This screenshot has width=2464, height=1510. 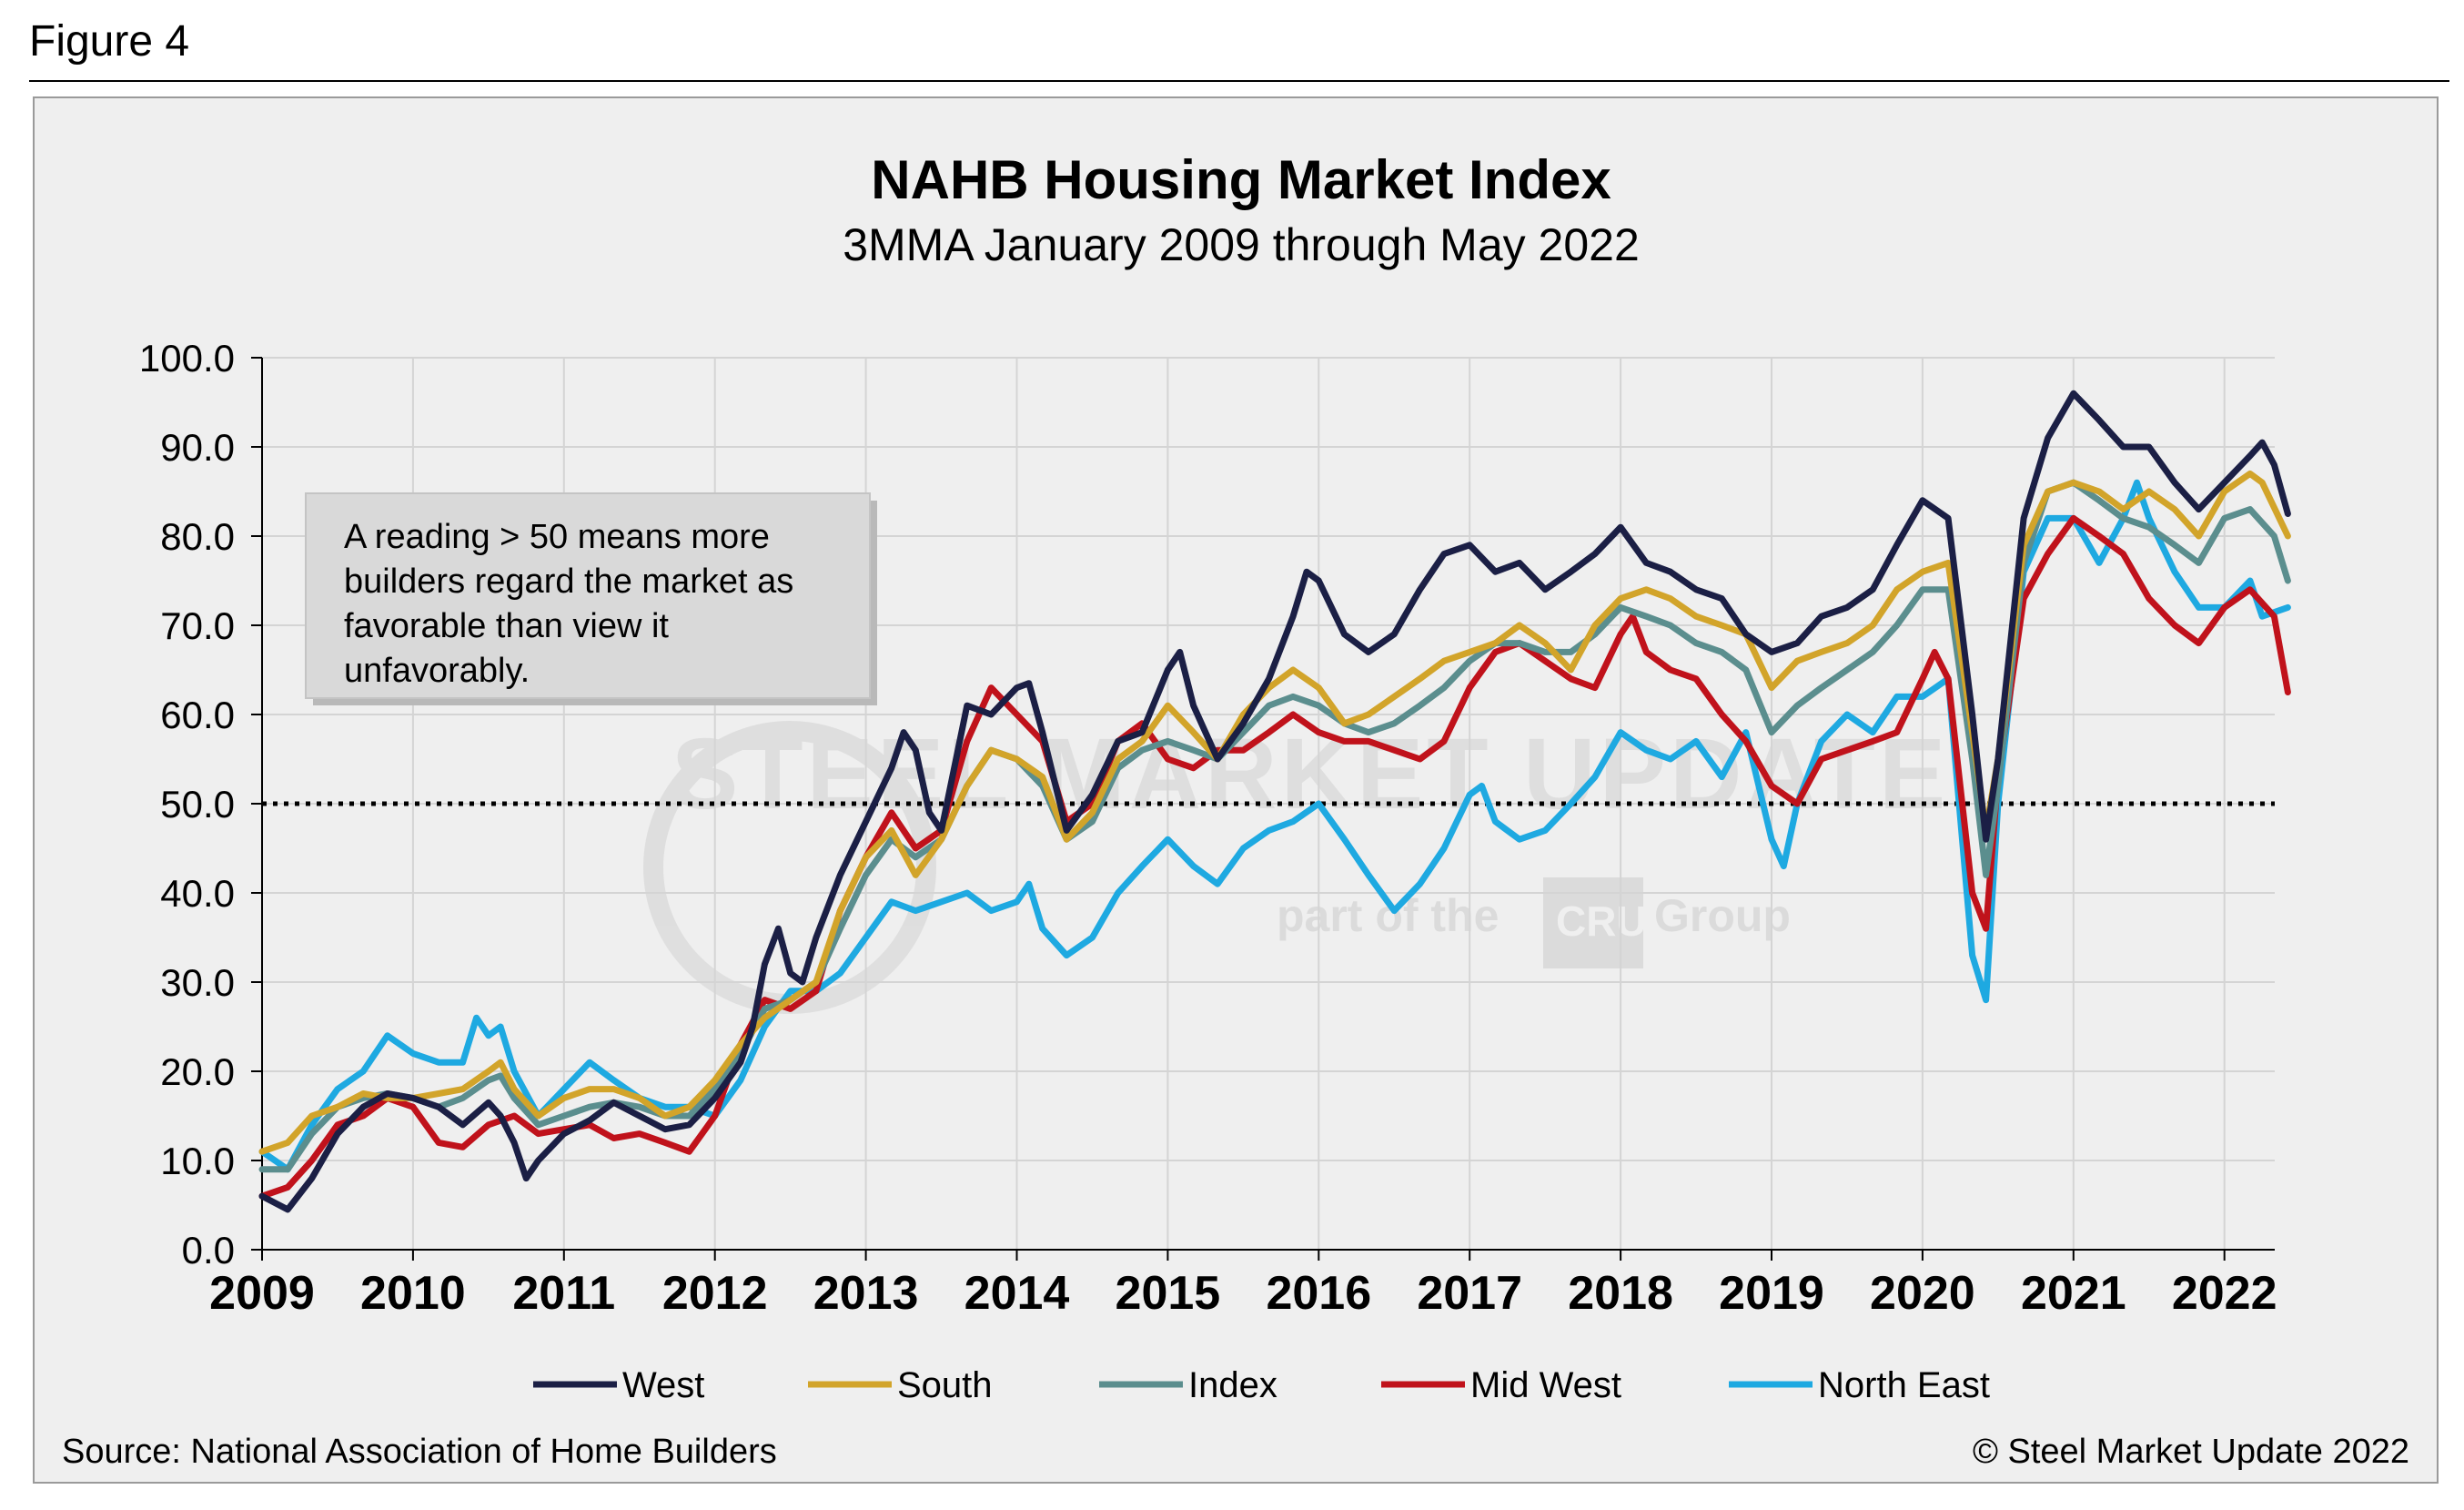 I want to click on legend-label-index: Index, so click(x=1232, y=1385).